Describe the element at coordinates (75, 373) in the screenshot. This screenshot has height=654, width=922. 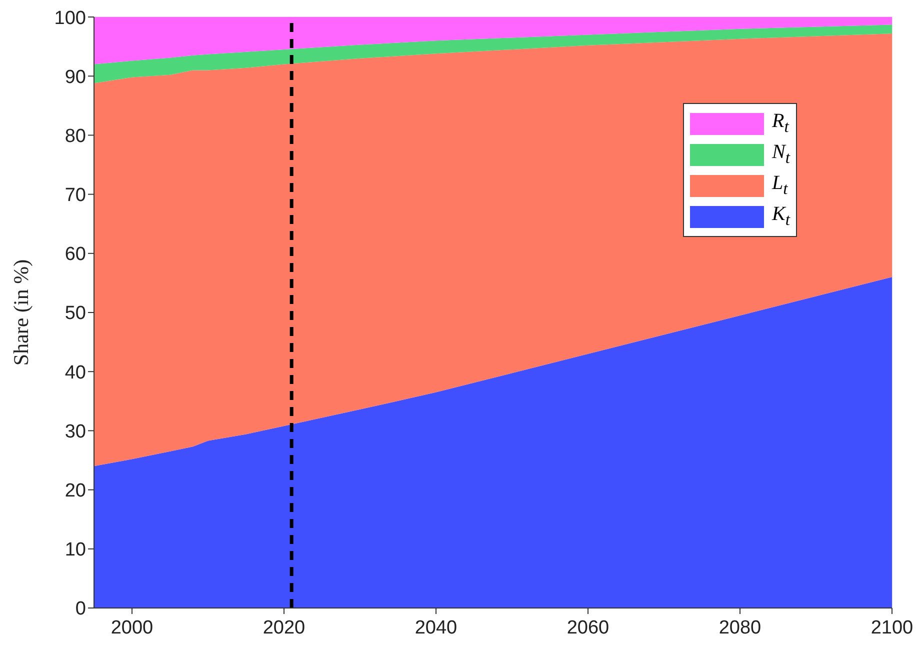
I see `y-tick-label: 40` at that location.